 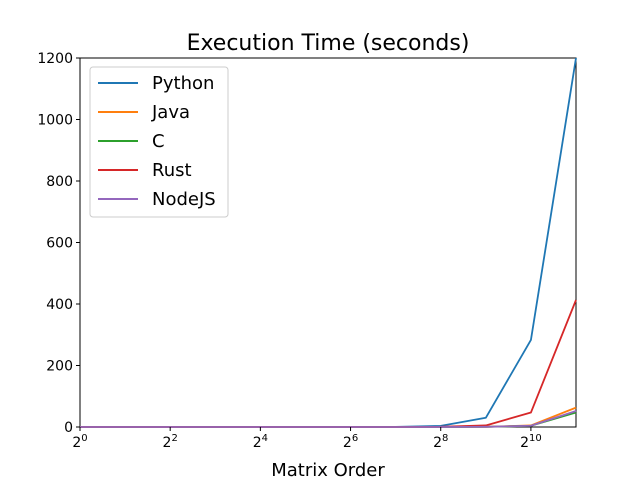 What do you see at coordinates (440, 442) in the screenshot?
I see `x-tick-label: 28` at bounding box center [440, 442].